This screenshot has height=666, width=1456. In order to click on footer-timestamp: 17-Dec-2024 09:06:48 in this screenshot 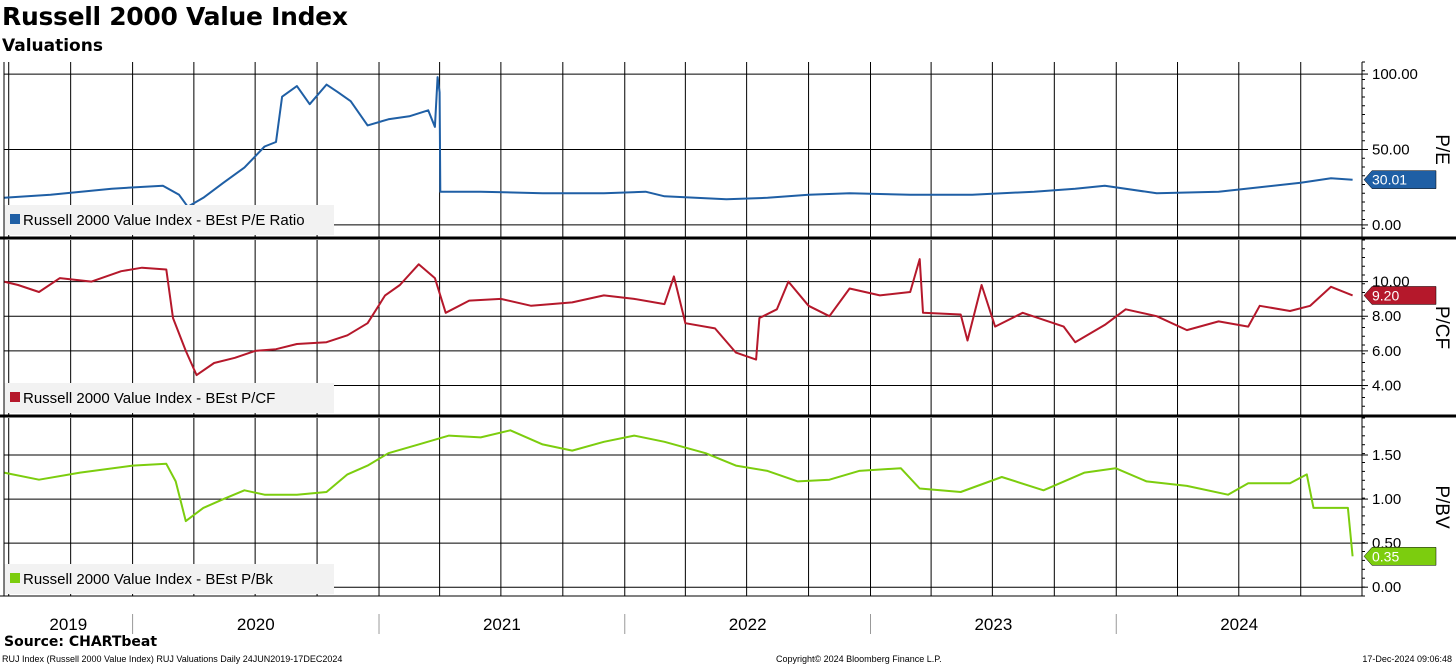, I will do `click(1407, 659)`.